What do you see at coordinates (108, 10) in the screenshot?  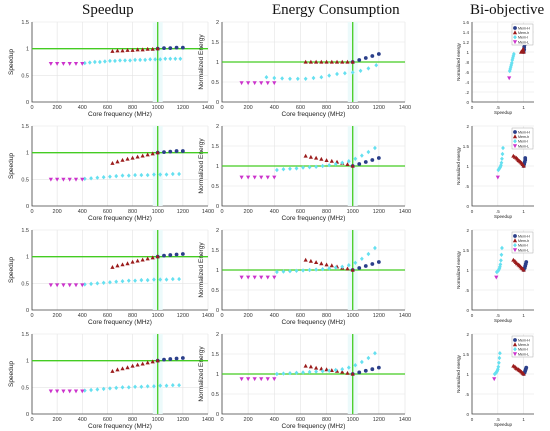 I see `column-title-speedup: Speedup` at bounding box center [108, 10].